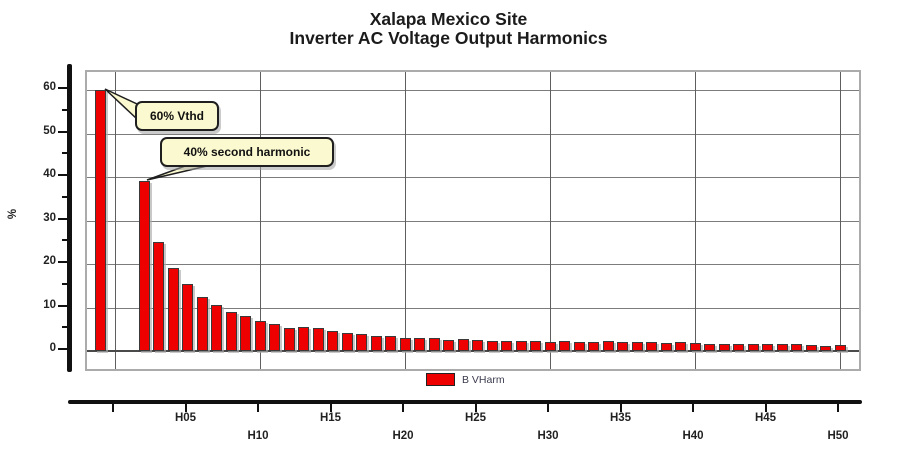  Describe the element at coordinates (440, 379) in the screenshot. I see `legend-swatch-red` at that location.